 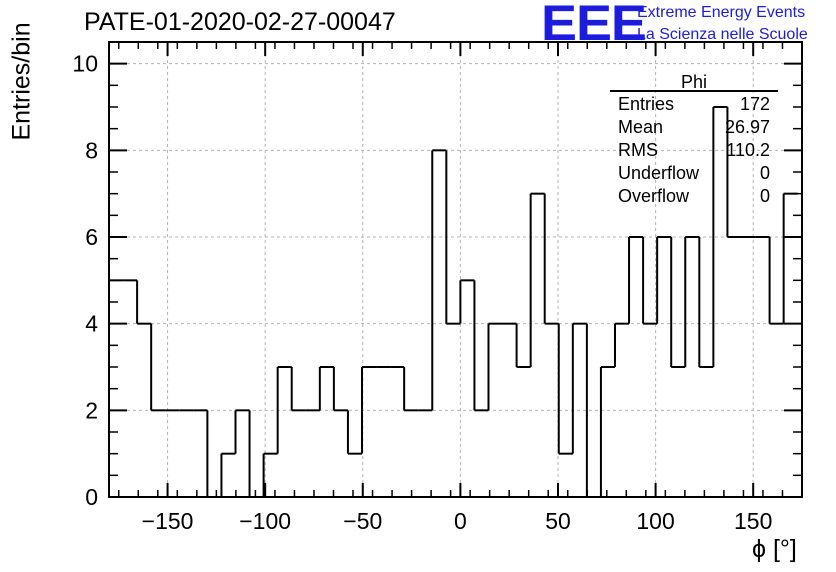 What do you see at coordinates (655, 521) in the screenshot?
I see `x-tick-label: 100` at bounding box center [655, 521].